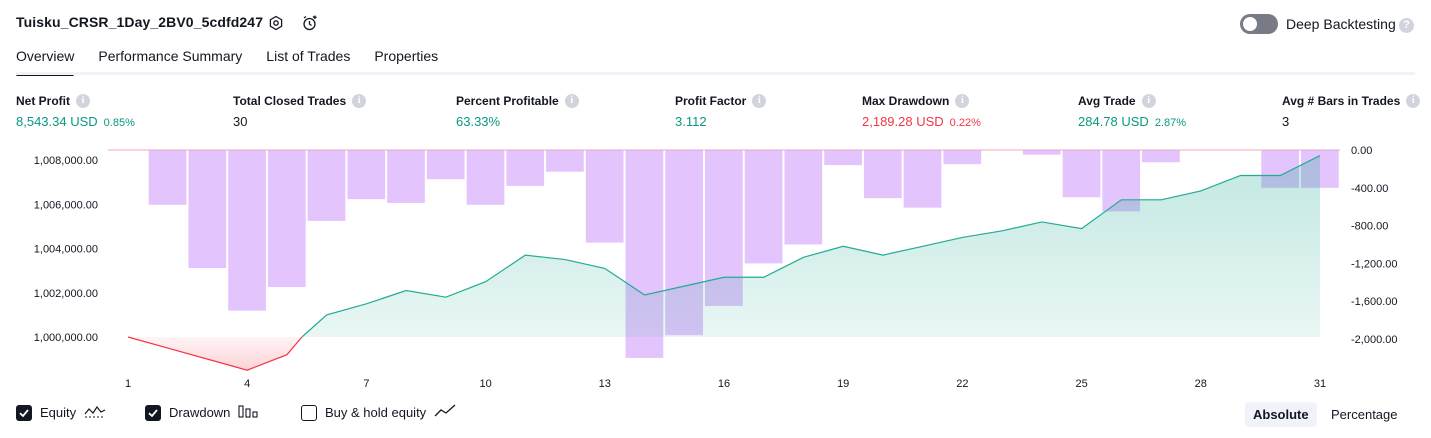 The image size is (1431, 438). I want to click on left-tick-label: 1,004,000.00, so click(66, 250).